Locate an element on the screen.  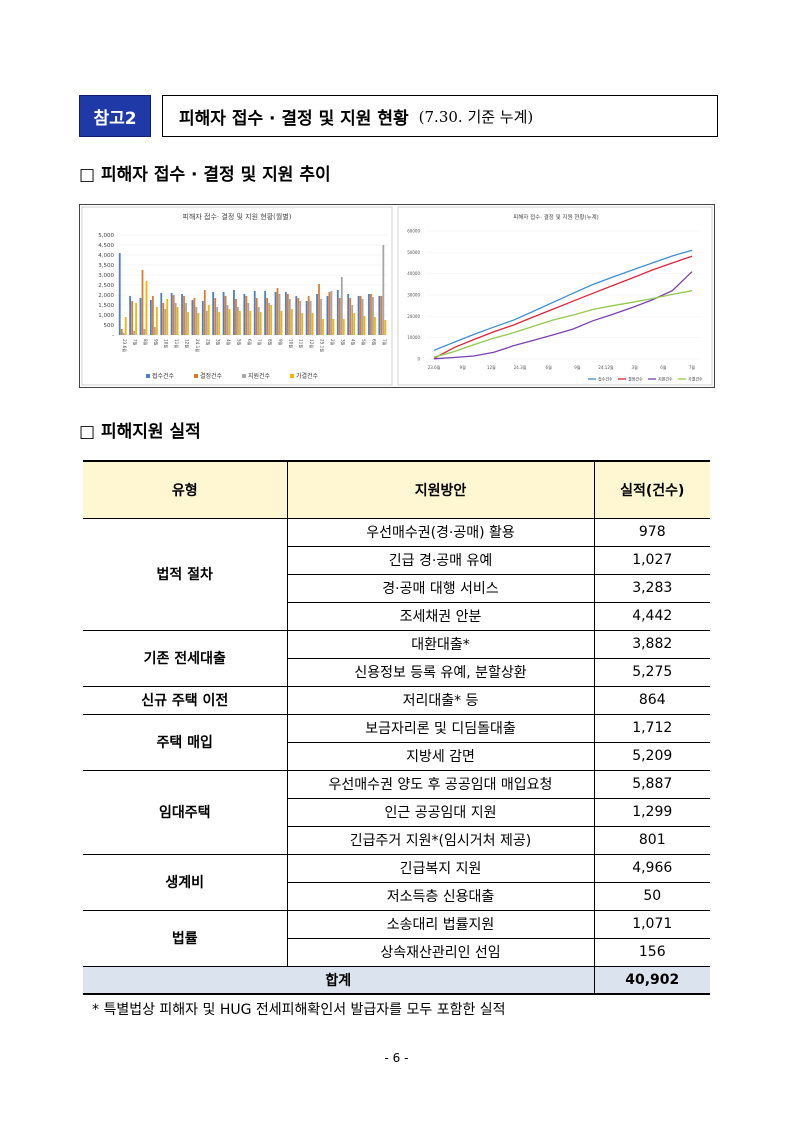
bar-y-tick-label: 1,000 is located at coordinates (106, 316).